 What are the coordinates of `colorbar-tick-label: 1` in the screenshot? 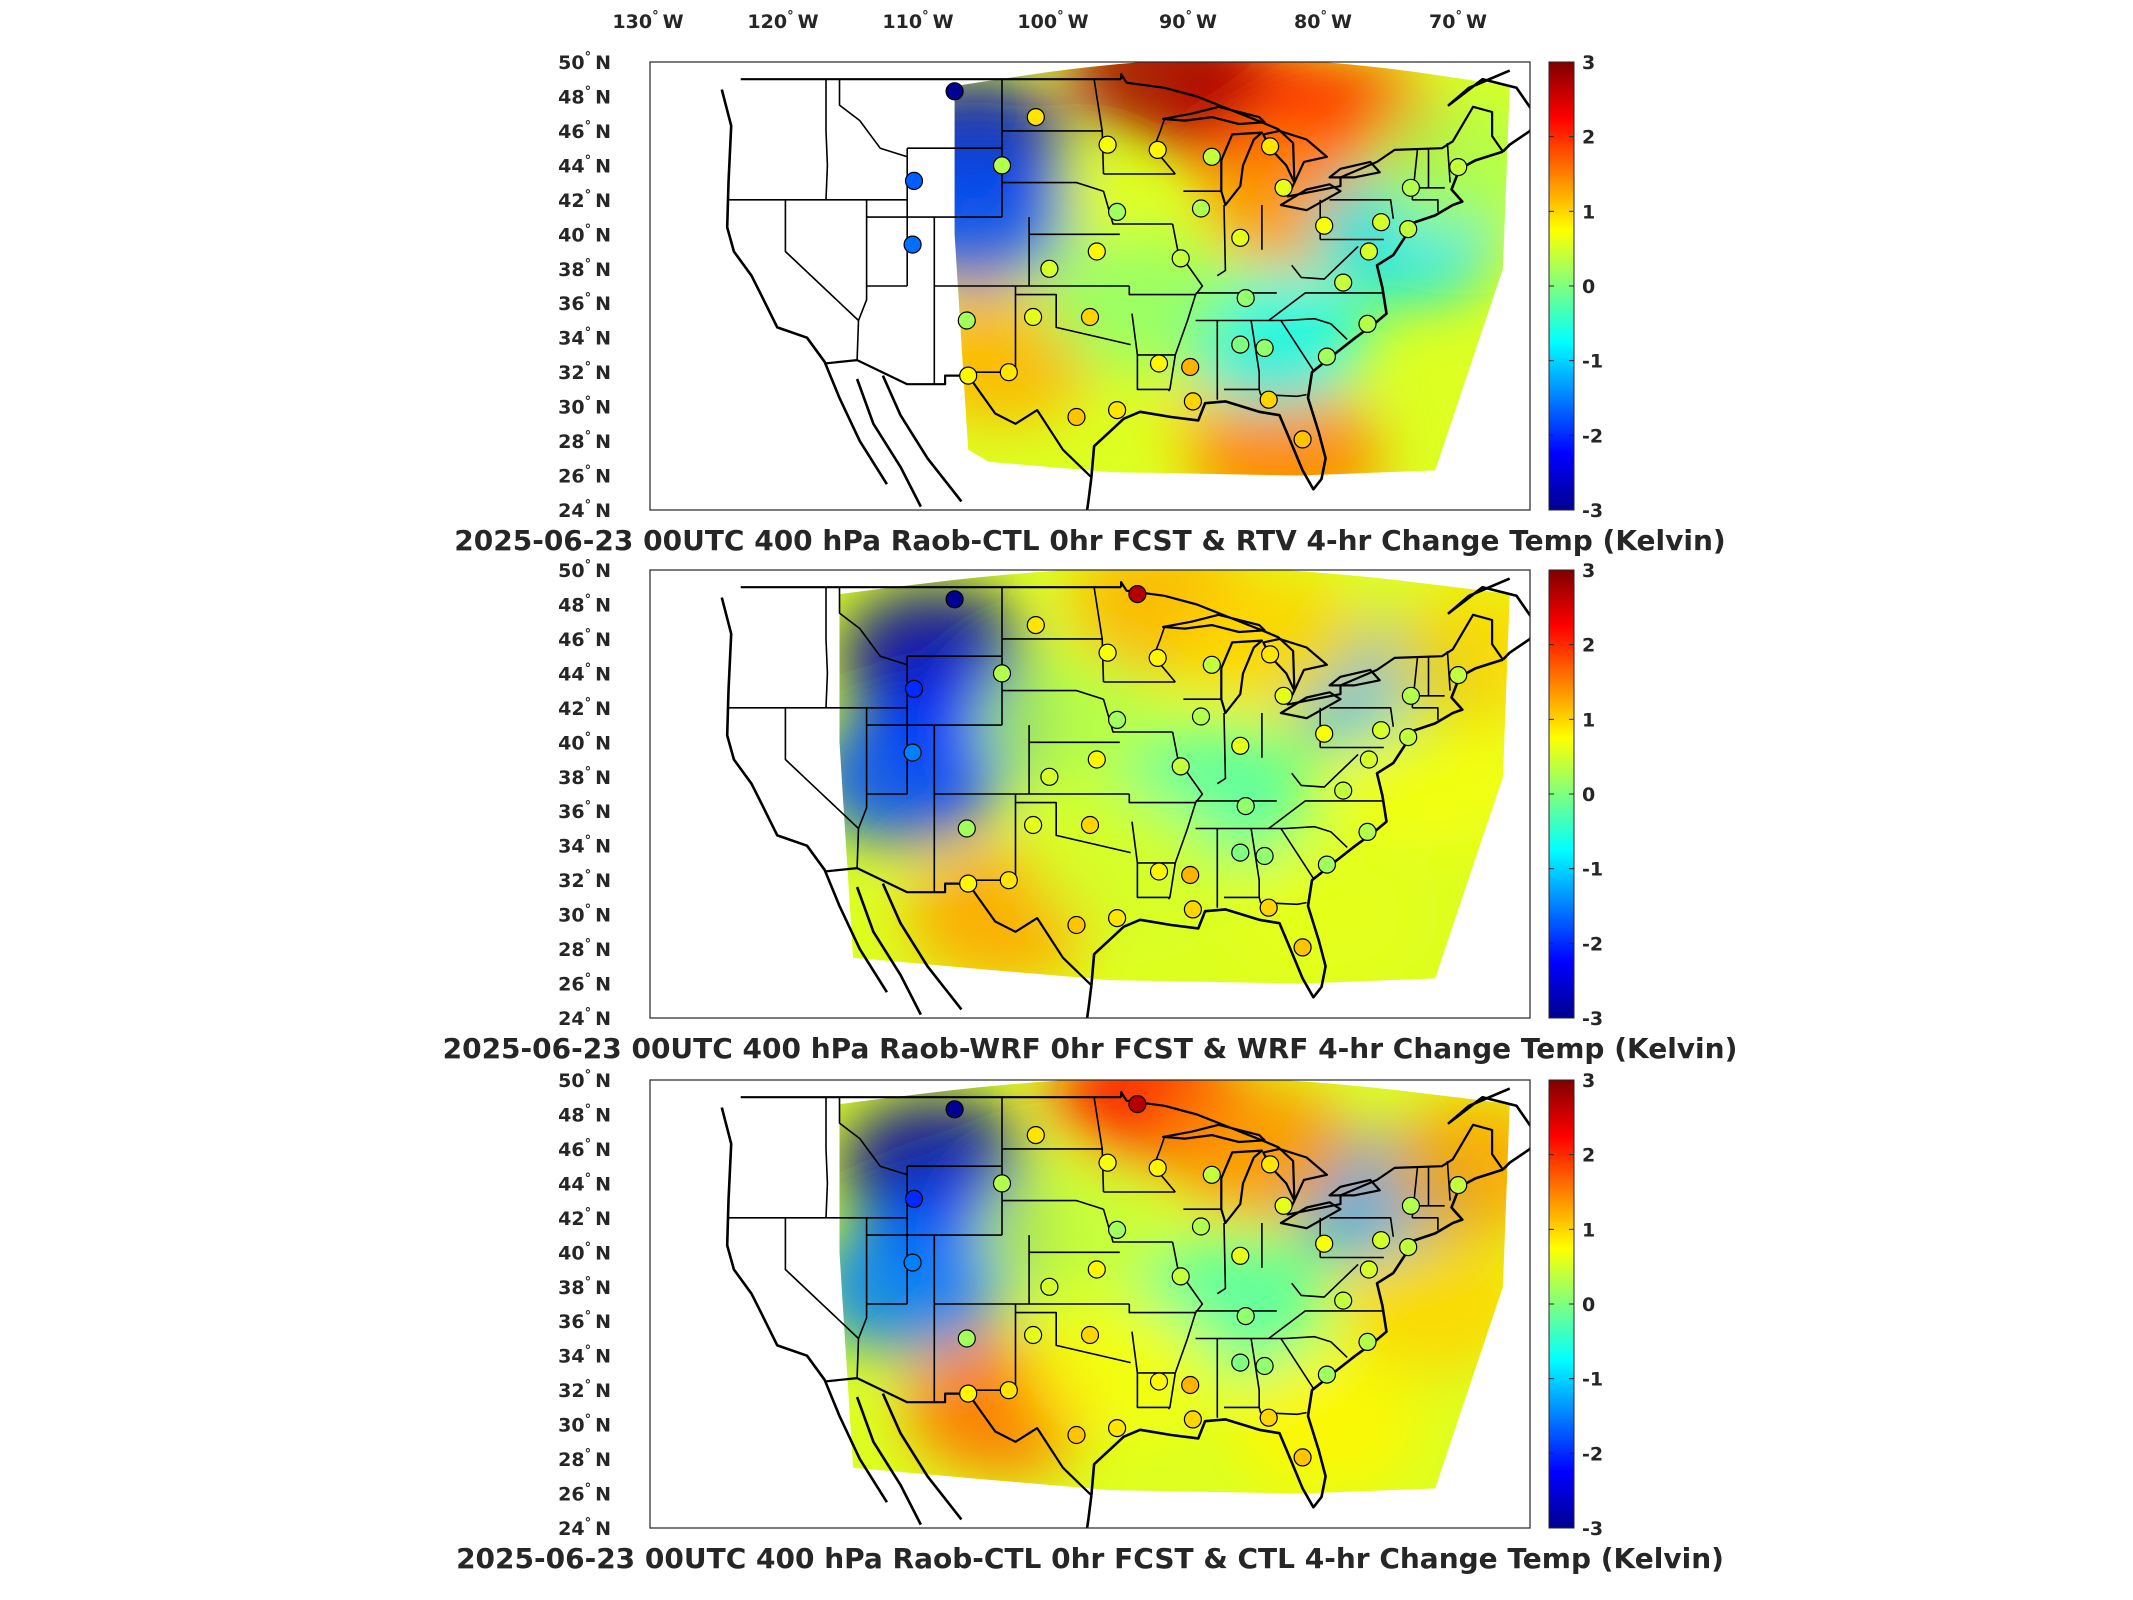 It's located at (1588, 720).